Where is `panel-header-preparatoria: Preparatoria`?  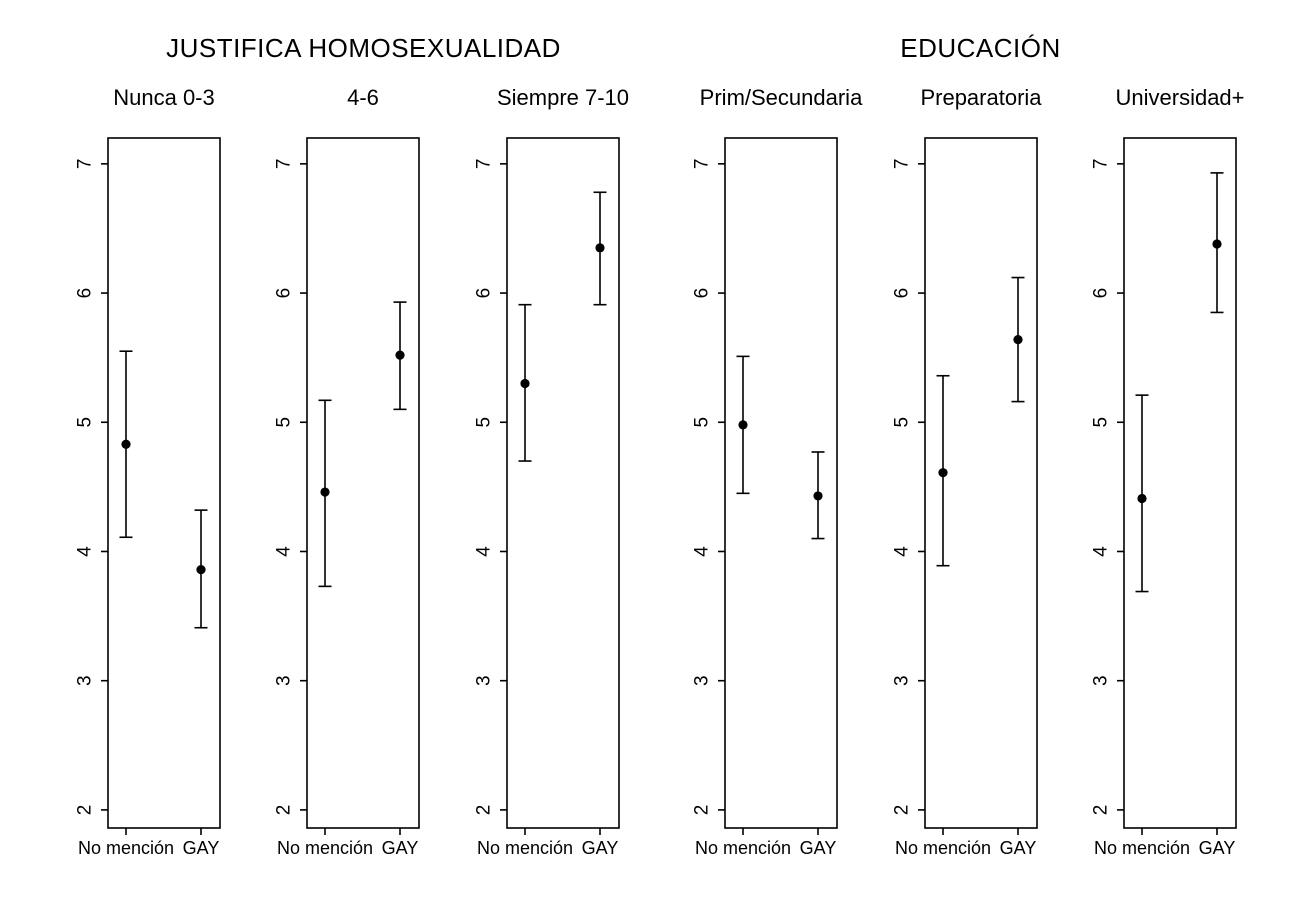
panel-header-preparatoria: Preparatoria is located at coordinates (981, 97).